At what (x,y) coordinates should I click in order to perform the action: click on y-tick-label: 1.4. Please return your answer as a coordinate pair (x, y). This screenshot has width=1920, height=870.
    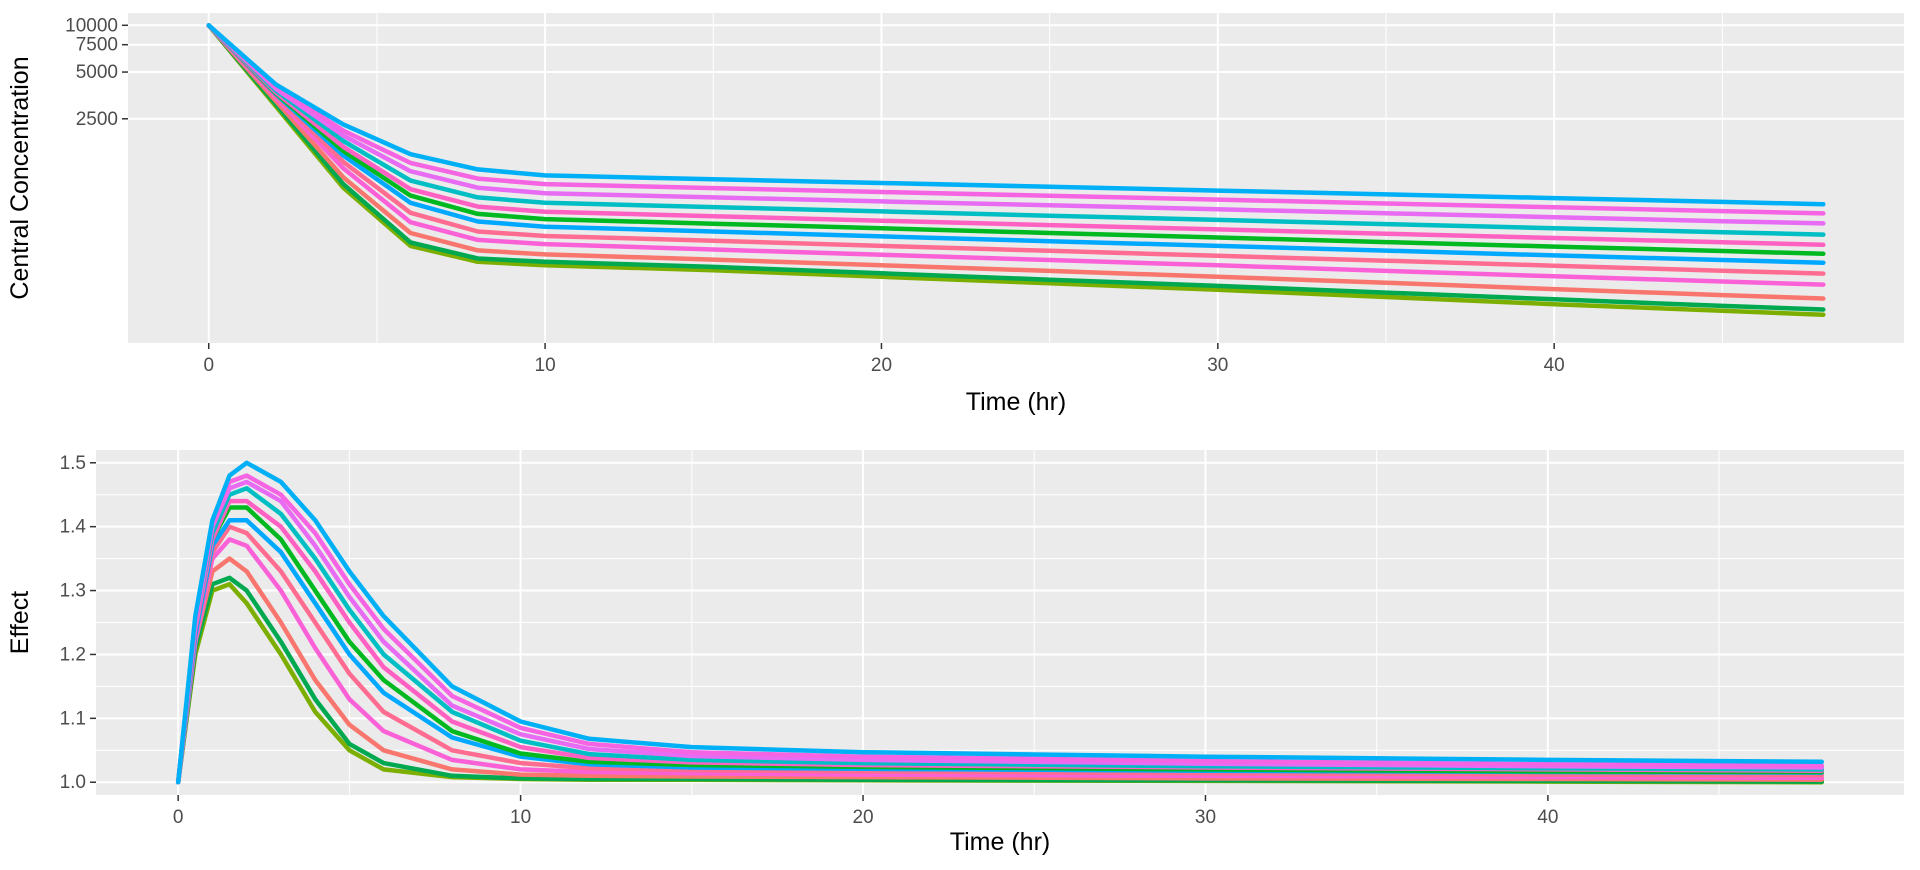
    Looking at the image, I should click on (73, 527).